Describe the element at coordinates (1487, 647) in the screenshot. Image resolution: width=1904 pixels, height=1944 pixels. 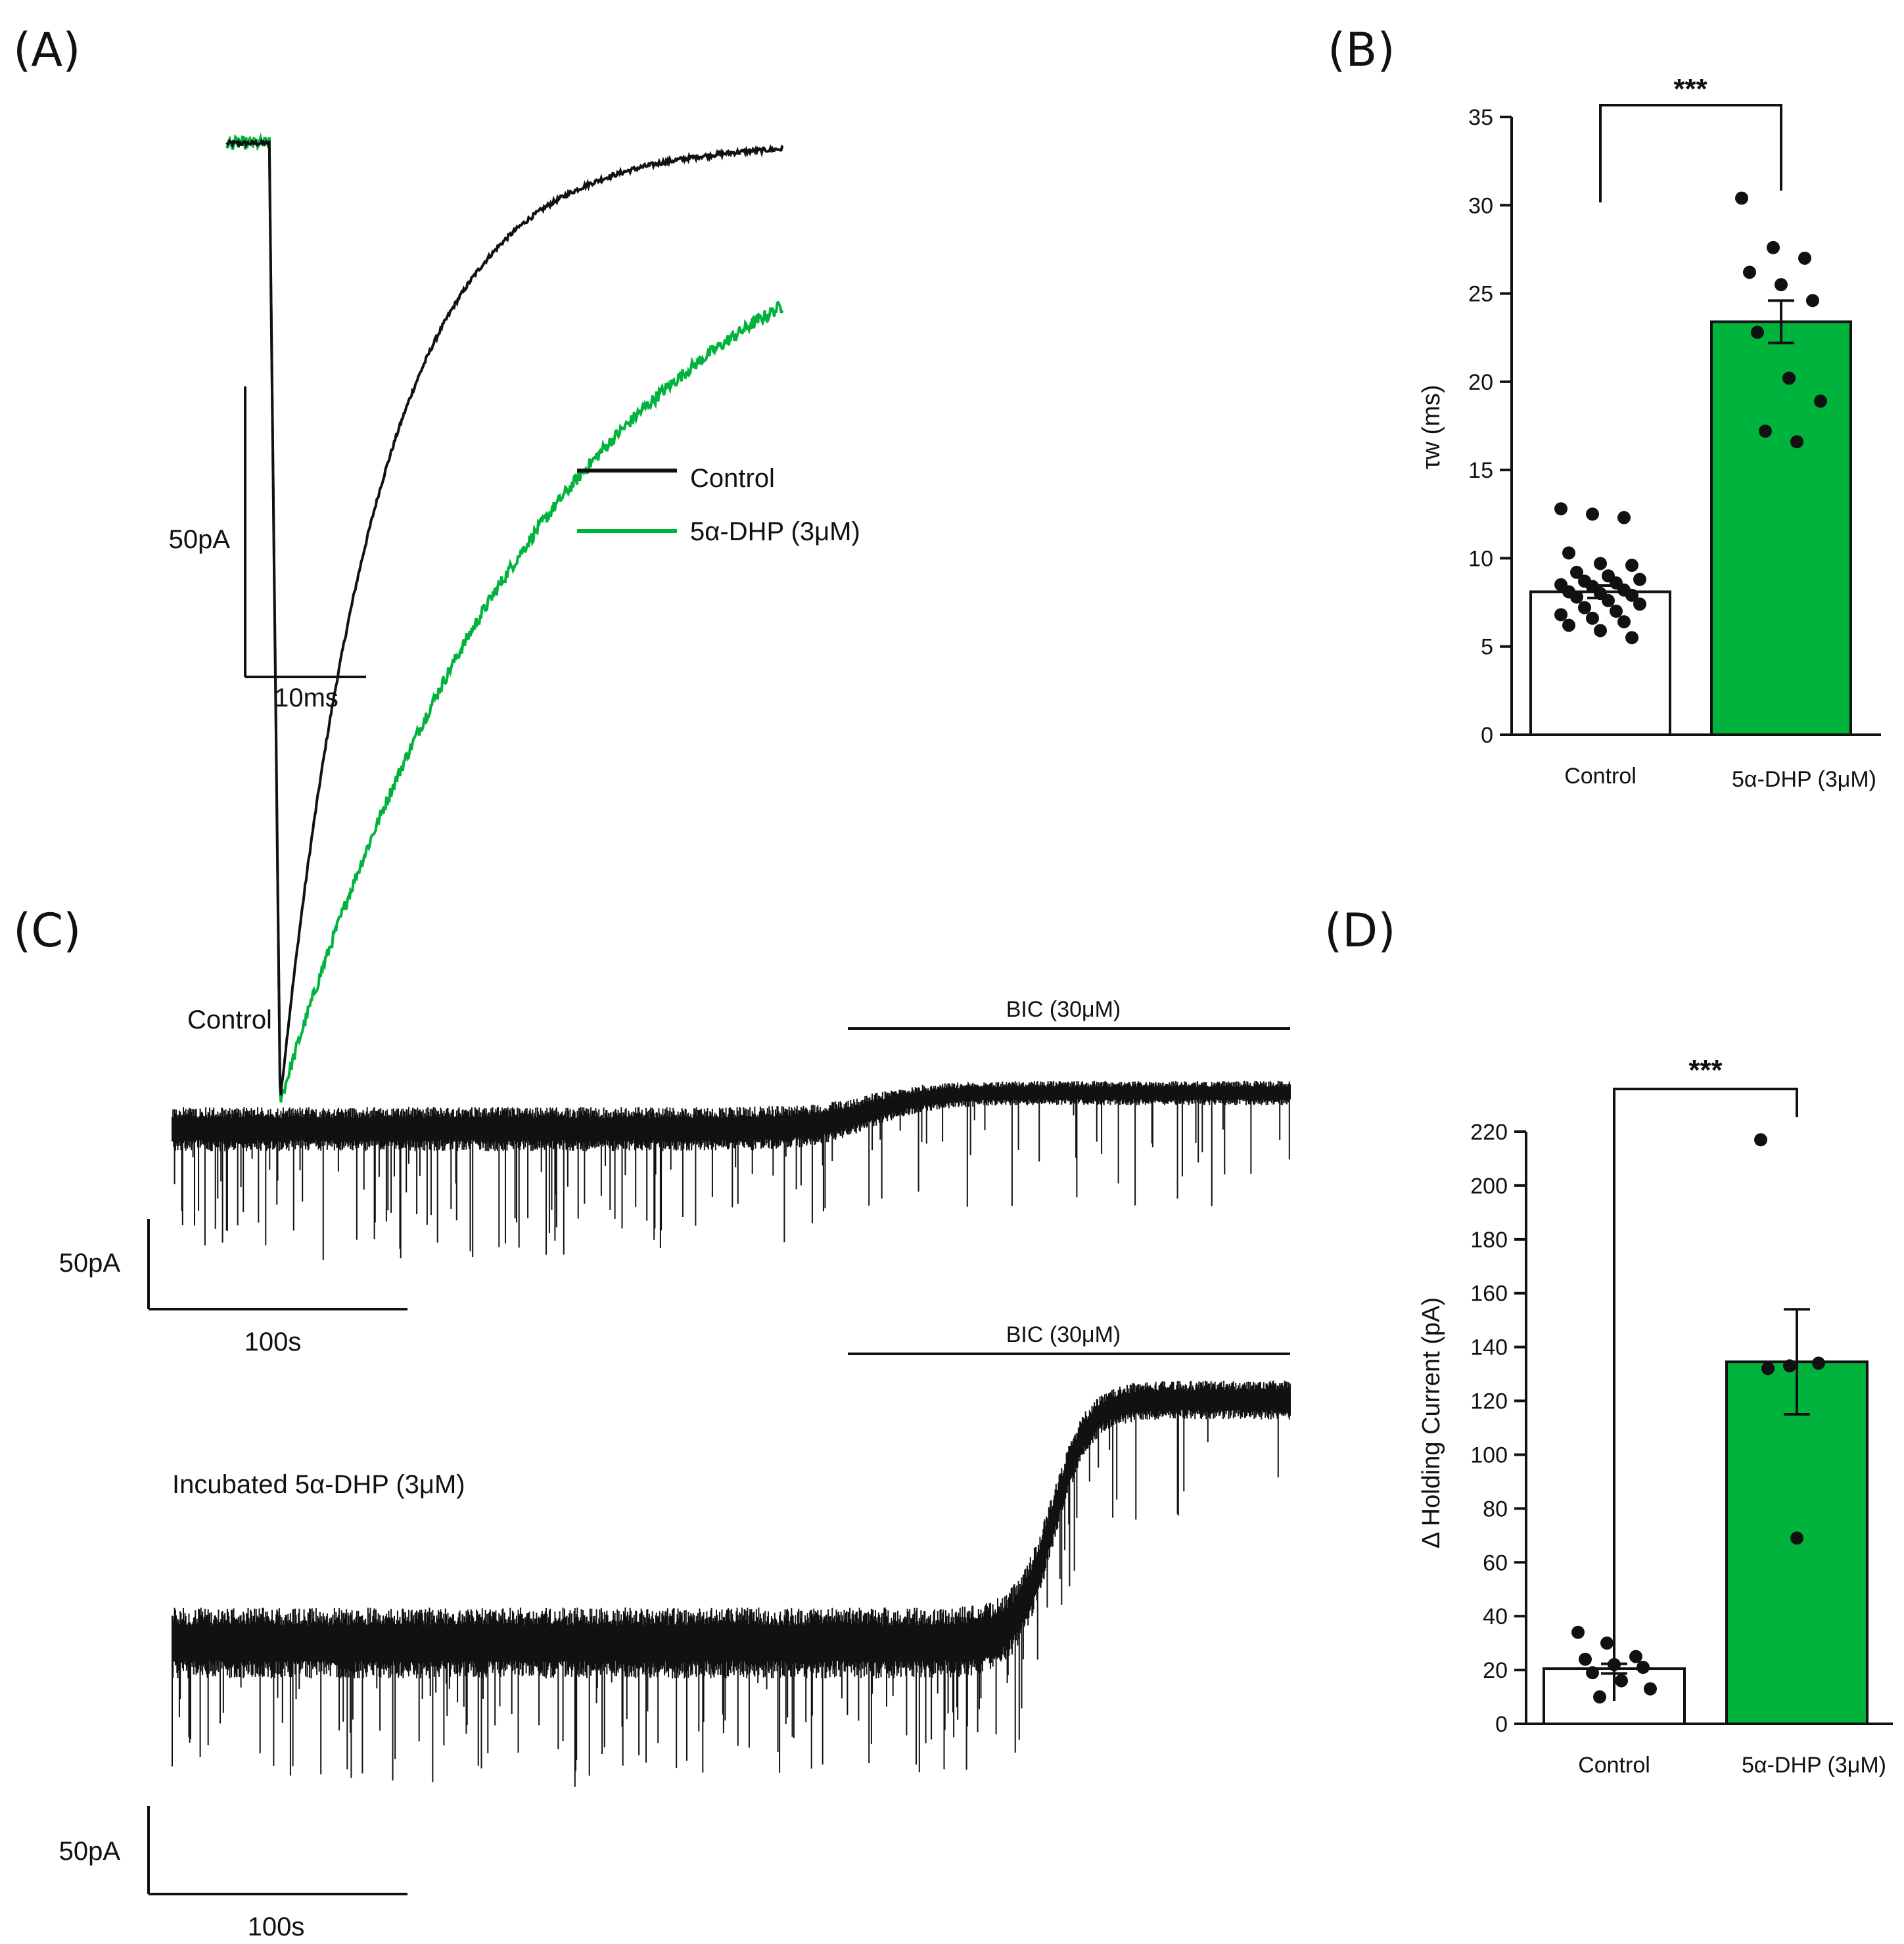
I see `y-tick-label: 5` at that location.